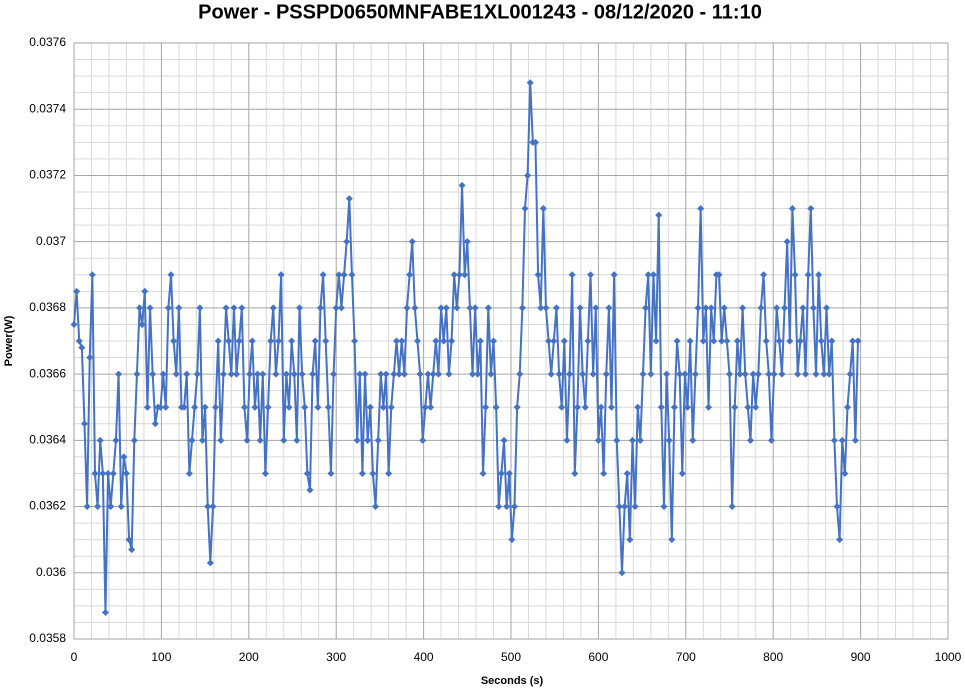 The width and height of the screenshot is (965, 689). Describe the element at coordinates (424, 657) in the screenshot. I see `x-tick-label: 400` at that location.